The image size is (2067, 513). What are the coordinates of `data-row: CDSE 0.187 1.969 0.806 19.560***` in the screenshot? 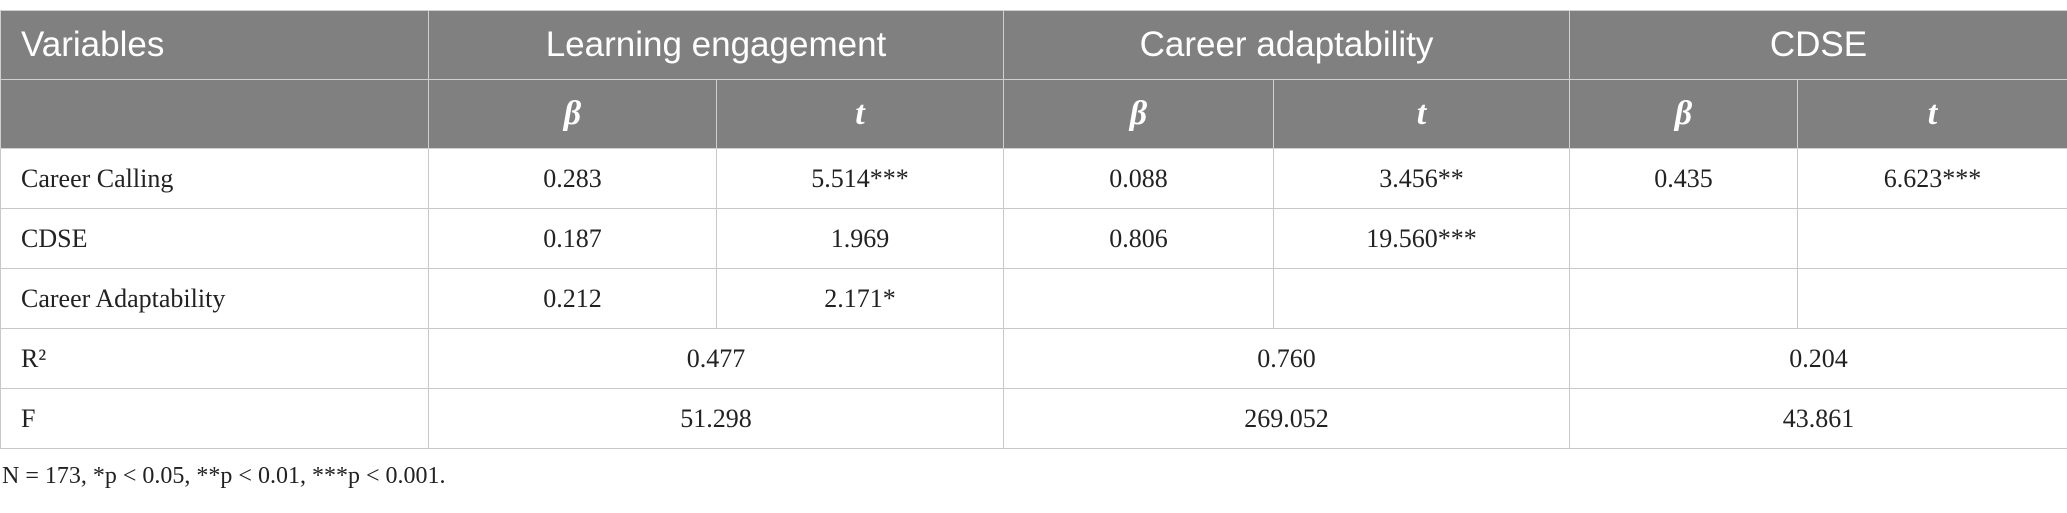 It's located at (1033, 238).